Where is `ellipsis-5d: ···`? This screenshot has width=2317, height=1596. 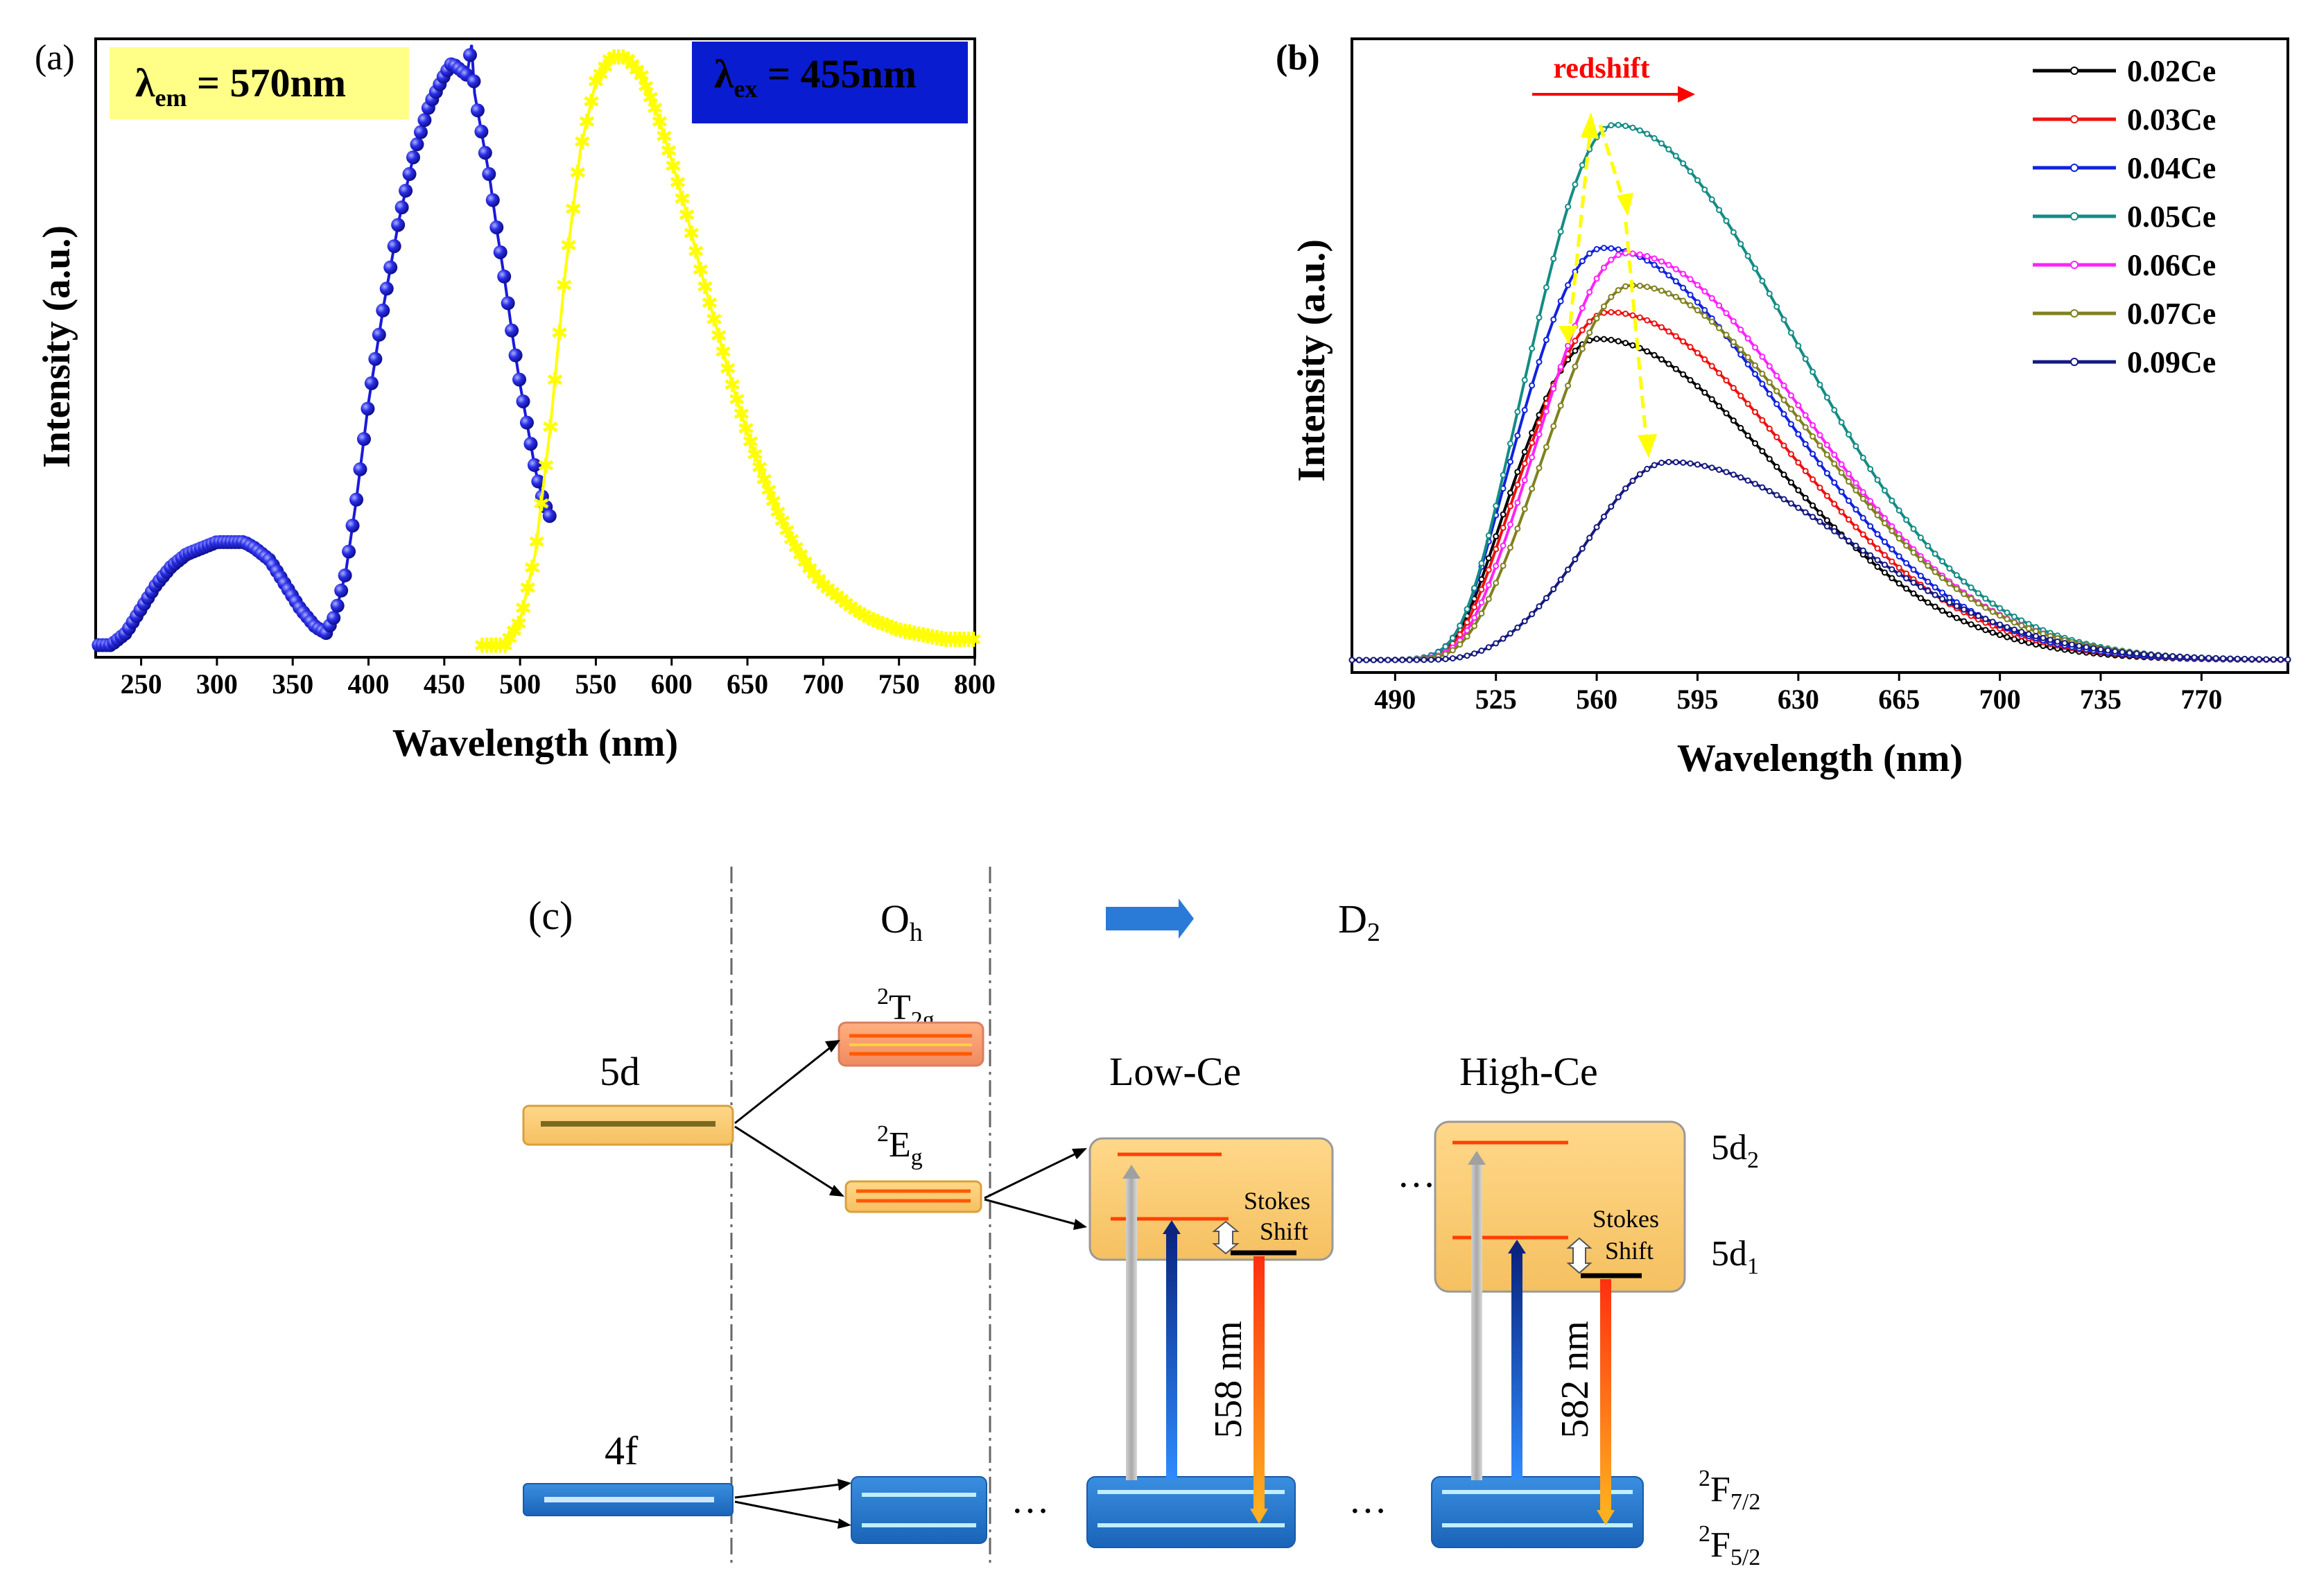
ellipsis-5d: ··· is located at coordinates (1416, 1185).